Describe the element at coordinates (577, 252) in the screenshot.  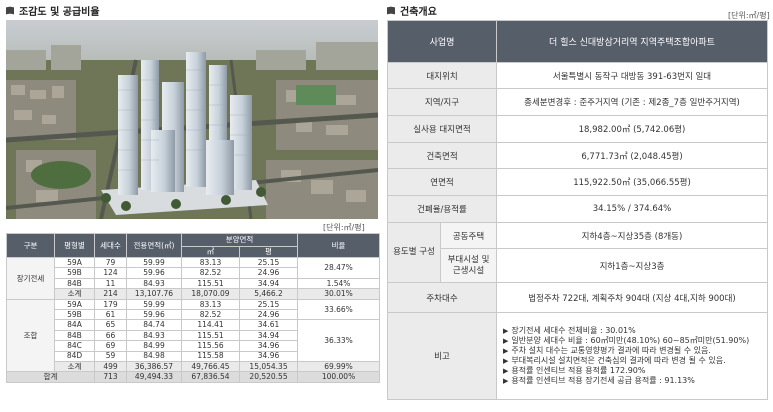
I see `table-row: 용도별 구성 공동주택 지하4층~지상35층 (8개동)` at that location.